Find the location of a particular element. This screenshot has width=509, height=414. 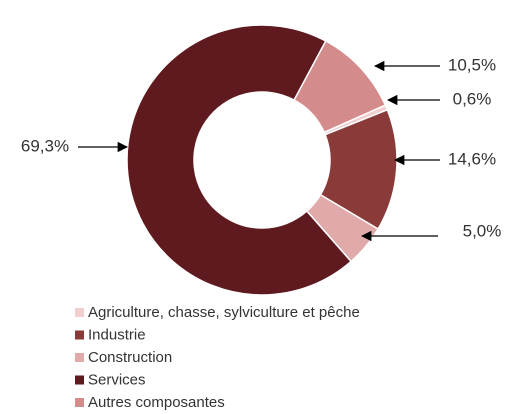

data-label: 0,6% is located at coordinates (472, 98).